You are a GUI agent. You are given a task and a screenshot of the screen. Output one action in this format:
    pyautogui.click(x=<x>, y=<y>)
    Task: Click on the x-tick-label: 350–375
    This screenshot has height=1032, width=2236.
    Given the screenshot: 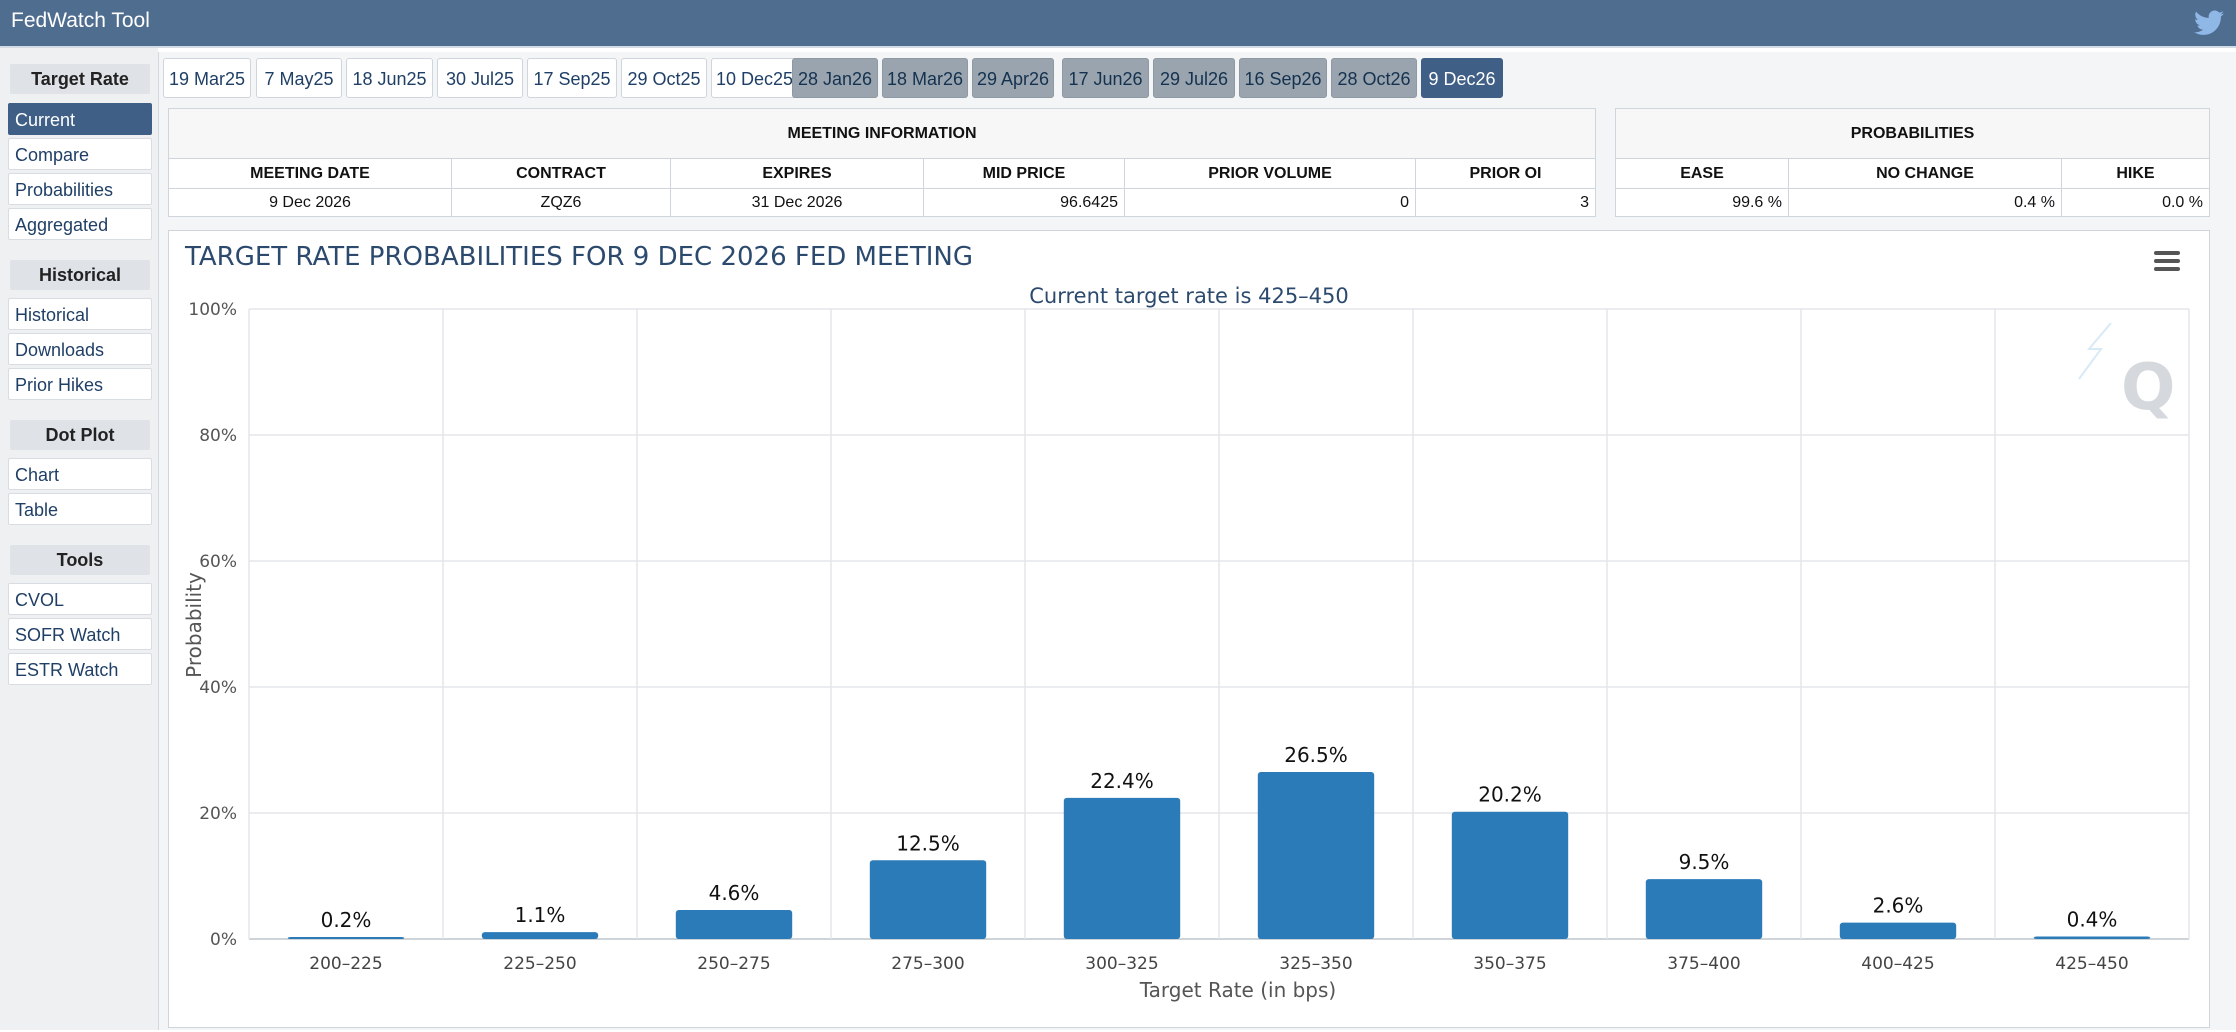 What is the action you would take?
    pyautogui.click(x=1509, y=964)
    